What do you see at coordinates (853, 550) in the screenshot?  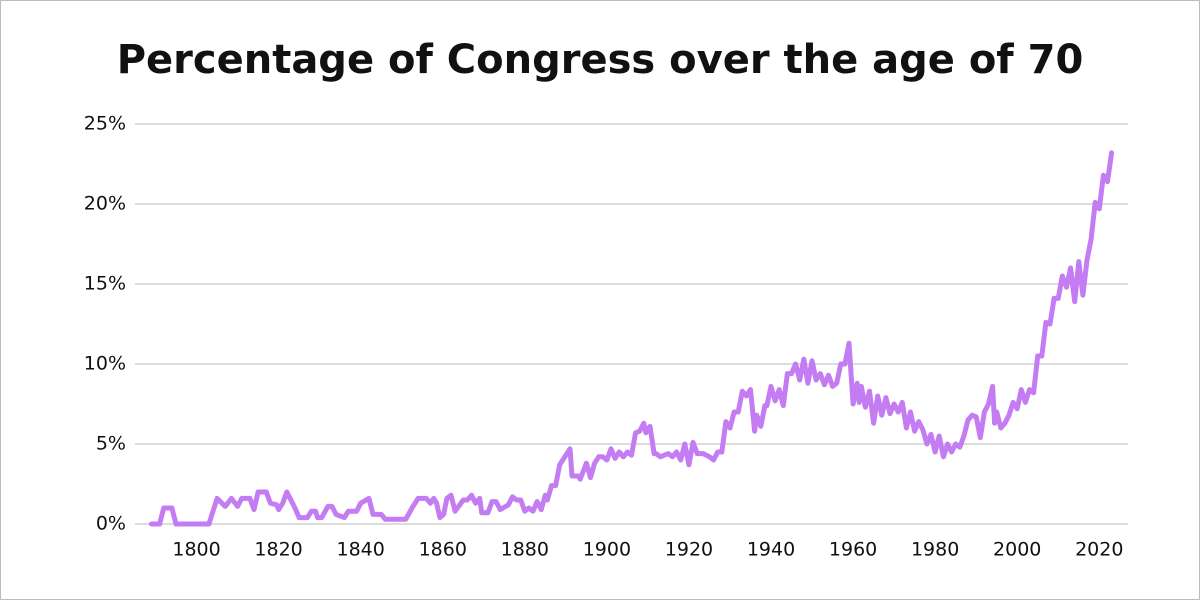 I see `x-tick-label: 1960` at bounding box center [853, 550].